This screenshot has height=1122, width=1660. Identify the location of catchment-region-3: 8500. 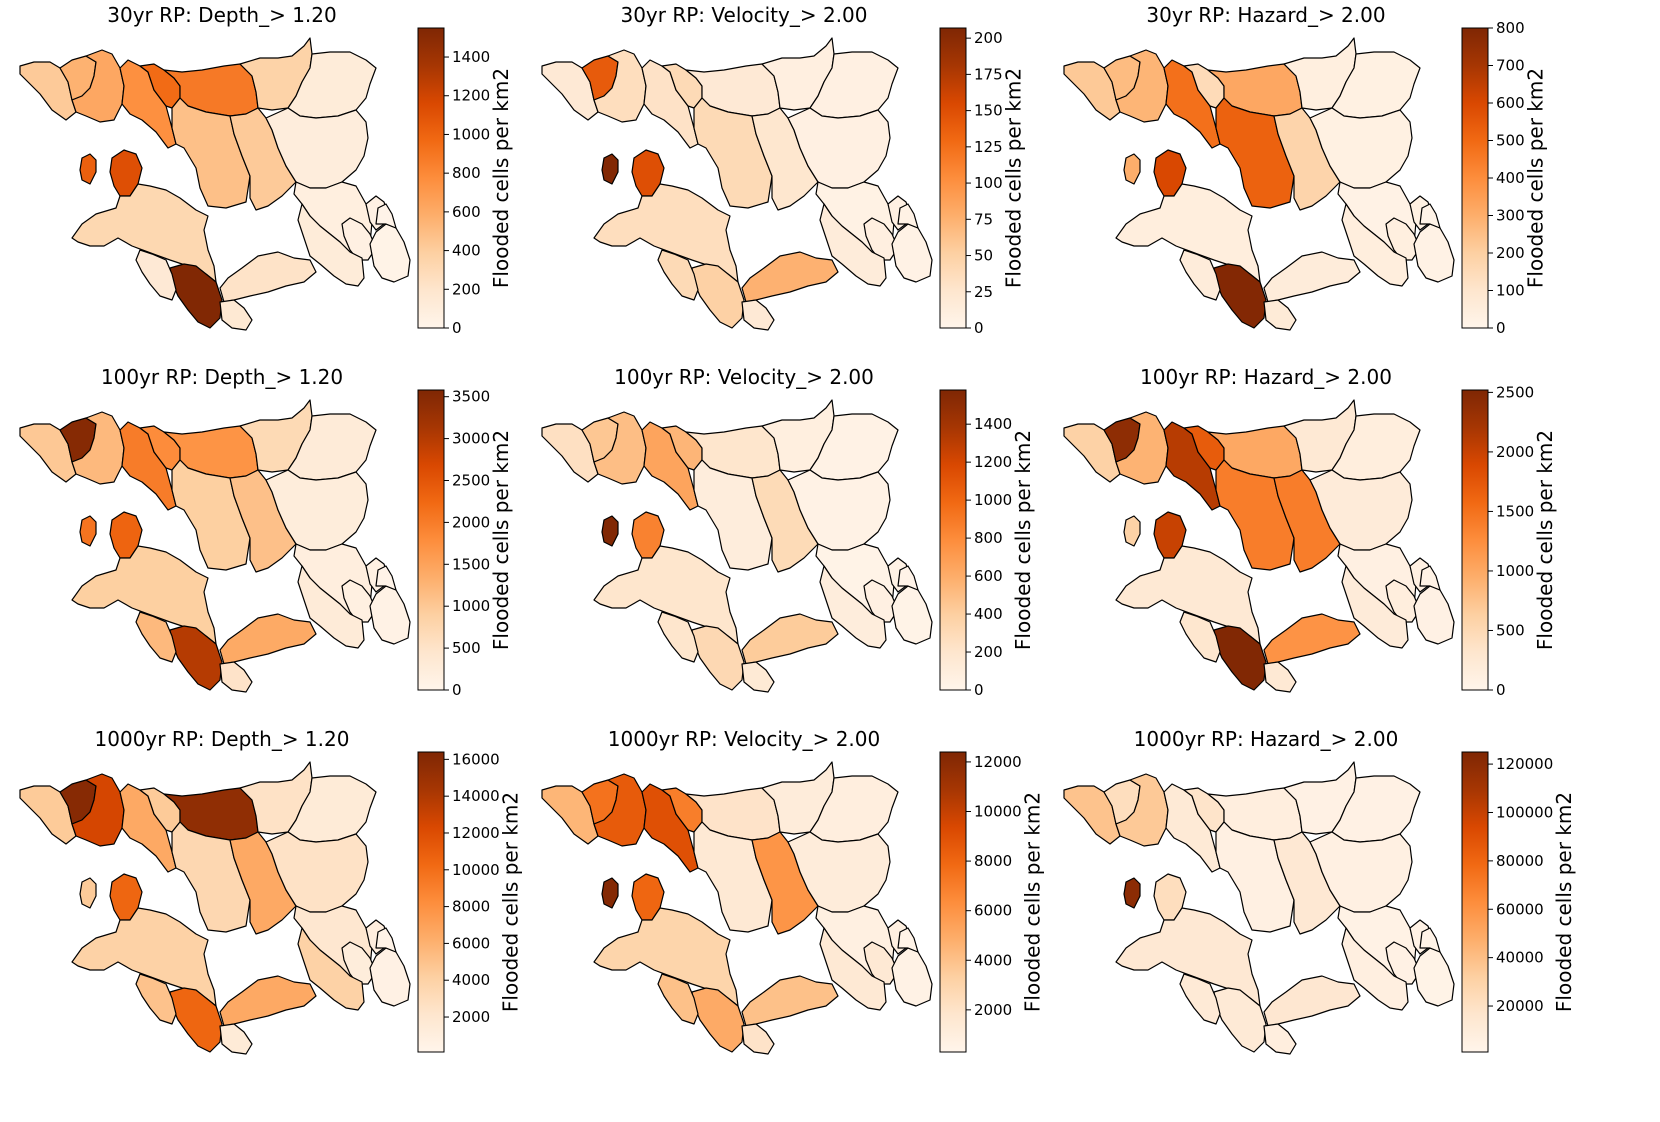
(620, 810).